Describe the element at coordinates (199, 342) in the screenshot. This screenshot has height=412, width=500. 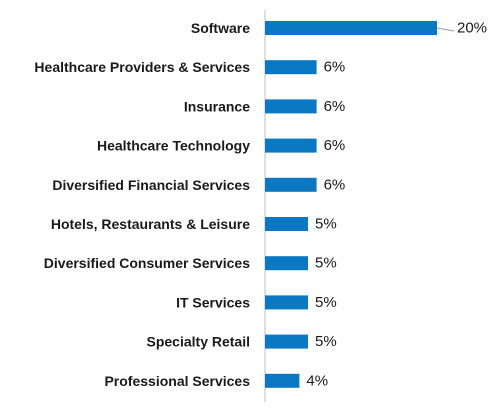
I see `category-label: Specialty Retail` at that location.